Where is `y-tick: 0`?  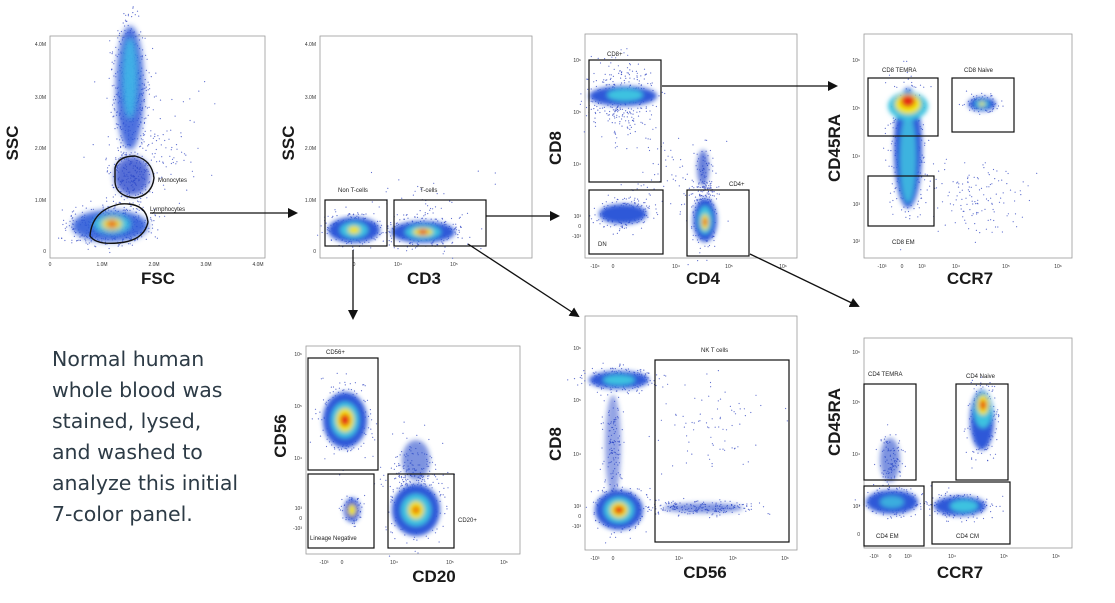 y-tick: 0 is located at coordinates (44, 252).